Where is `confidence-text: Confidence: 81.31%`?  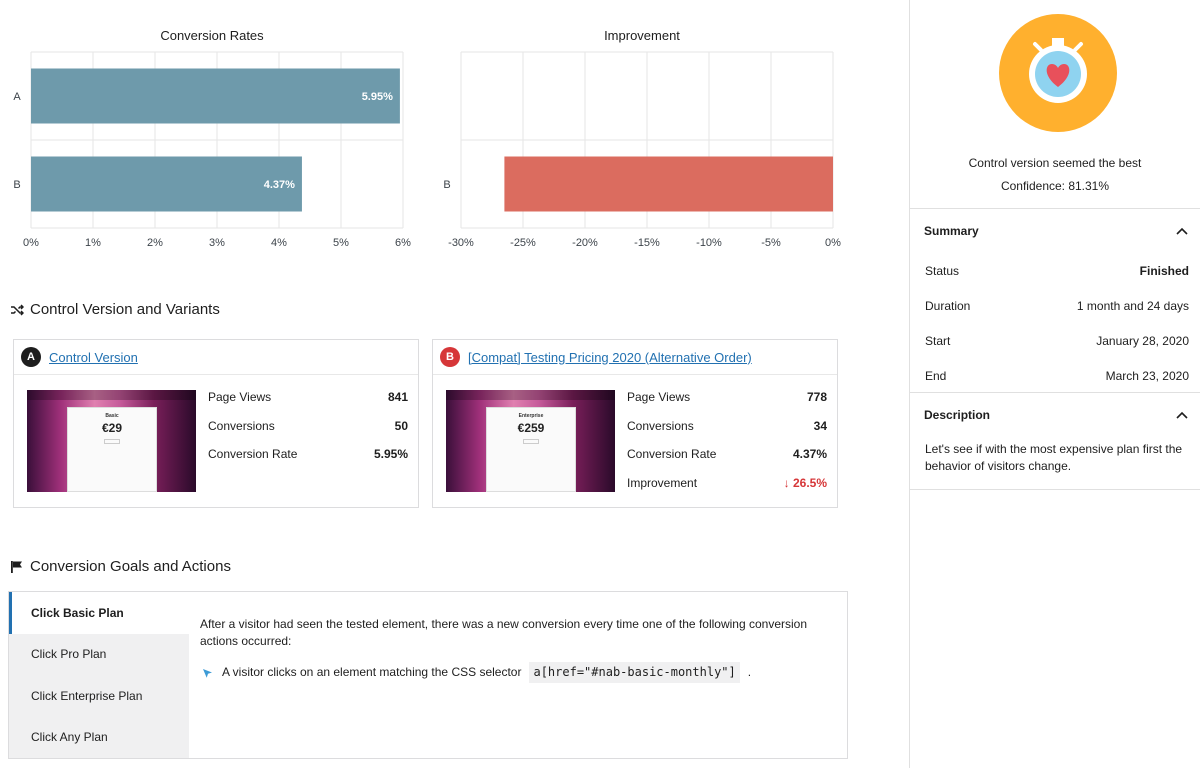 confidence-text: Confidence: 81.31% is located at coordinates (1055, 186).